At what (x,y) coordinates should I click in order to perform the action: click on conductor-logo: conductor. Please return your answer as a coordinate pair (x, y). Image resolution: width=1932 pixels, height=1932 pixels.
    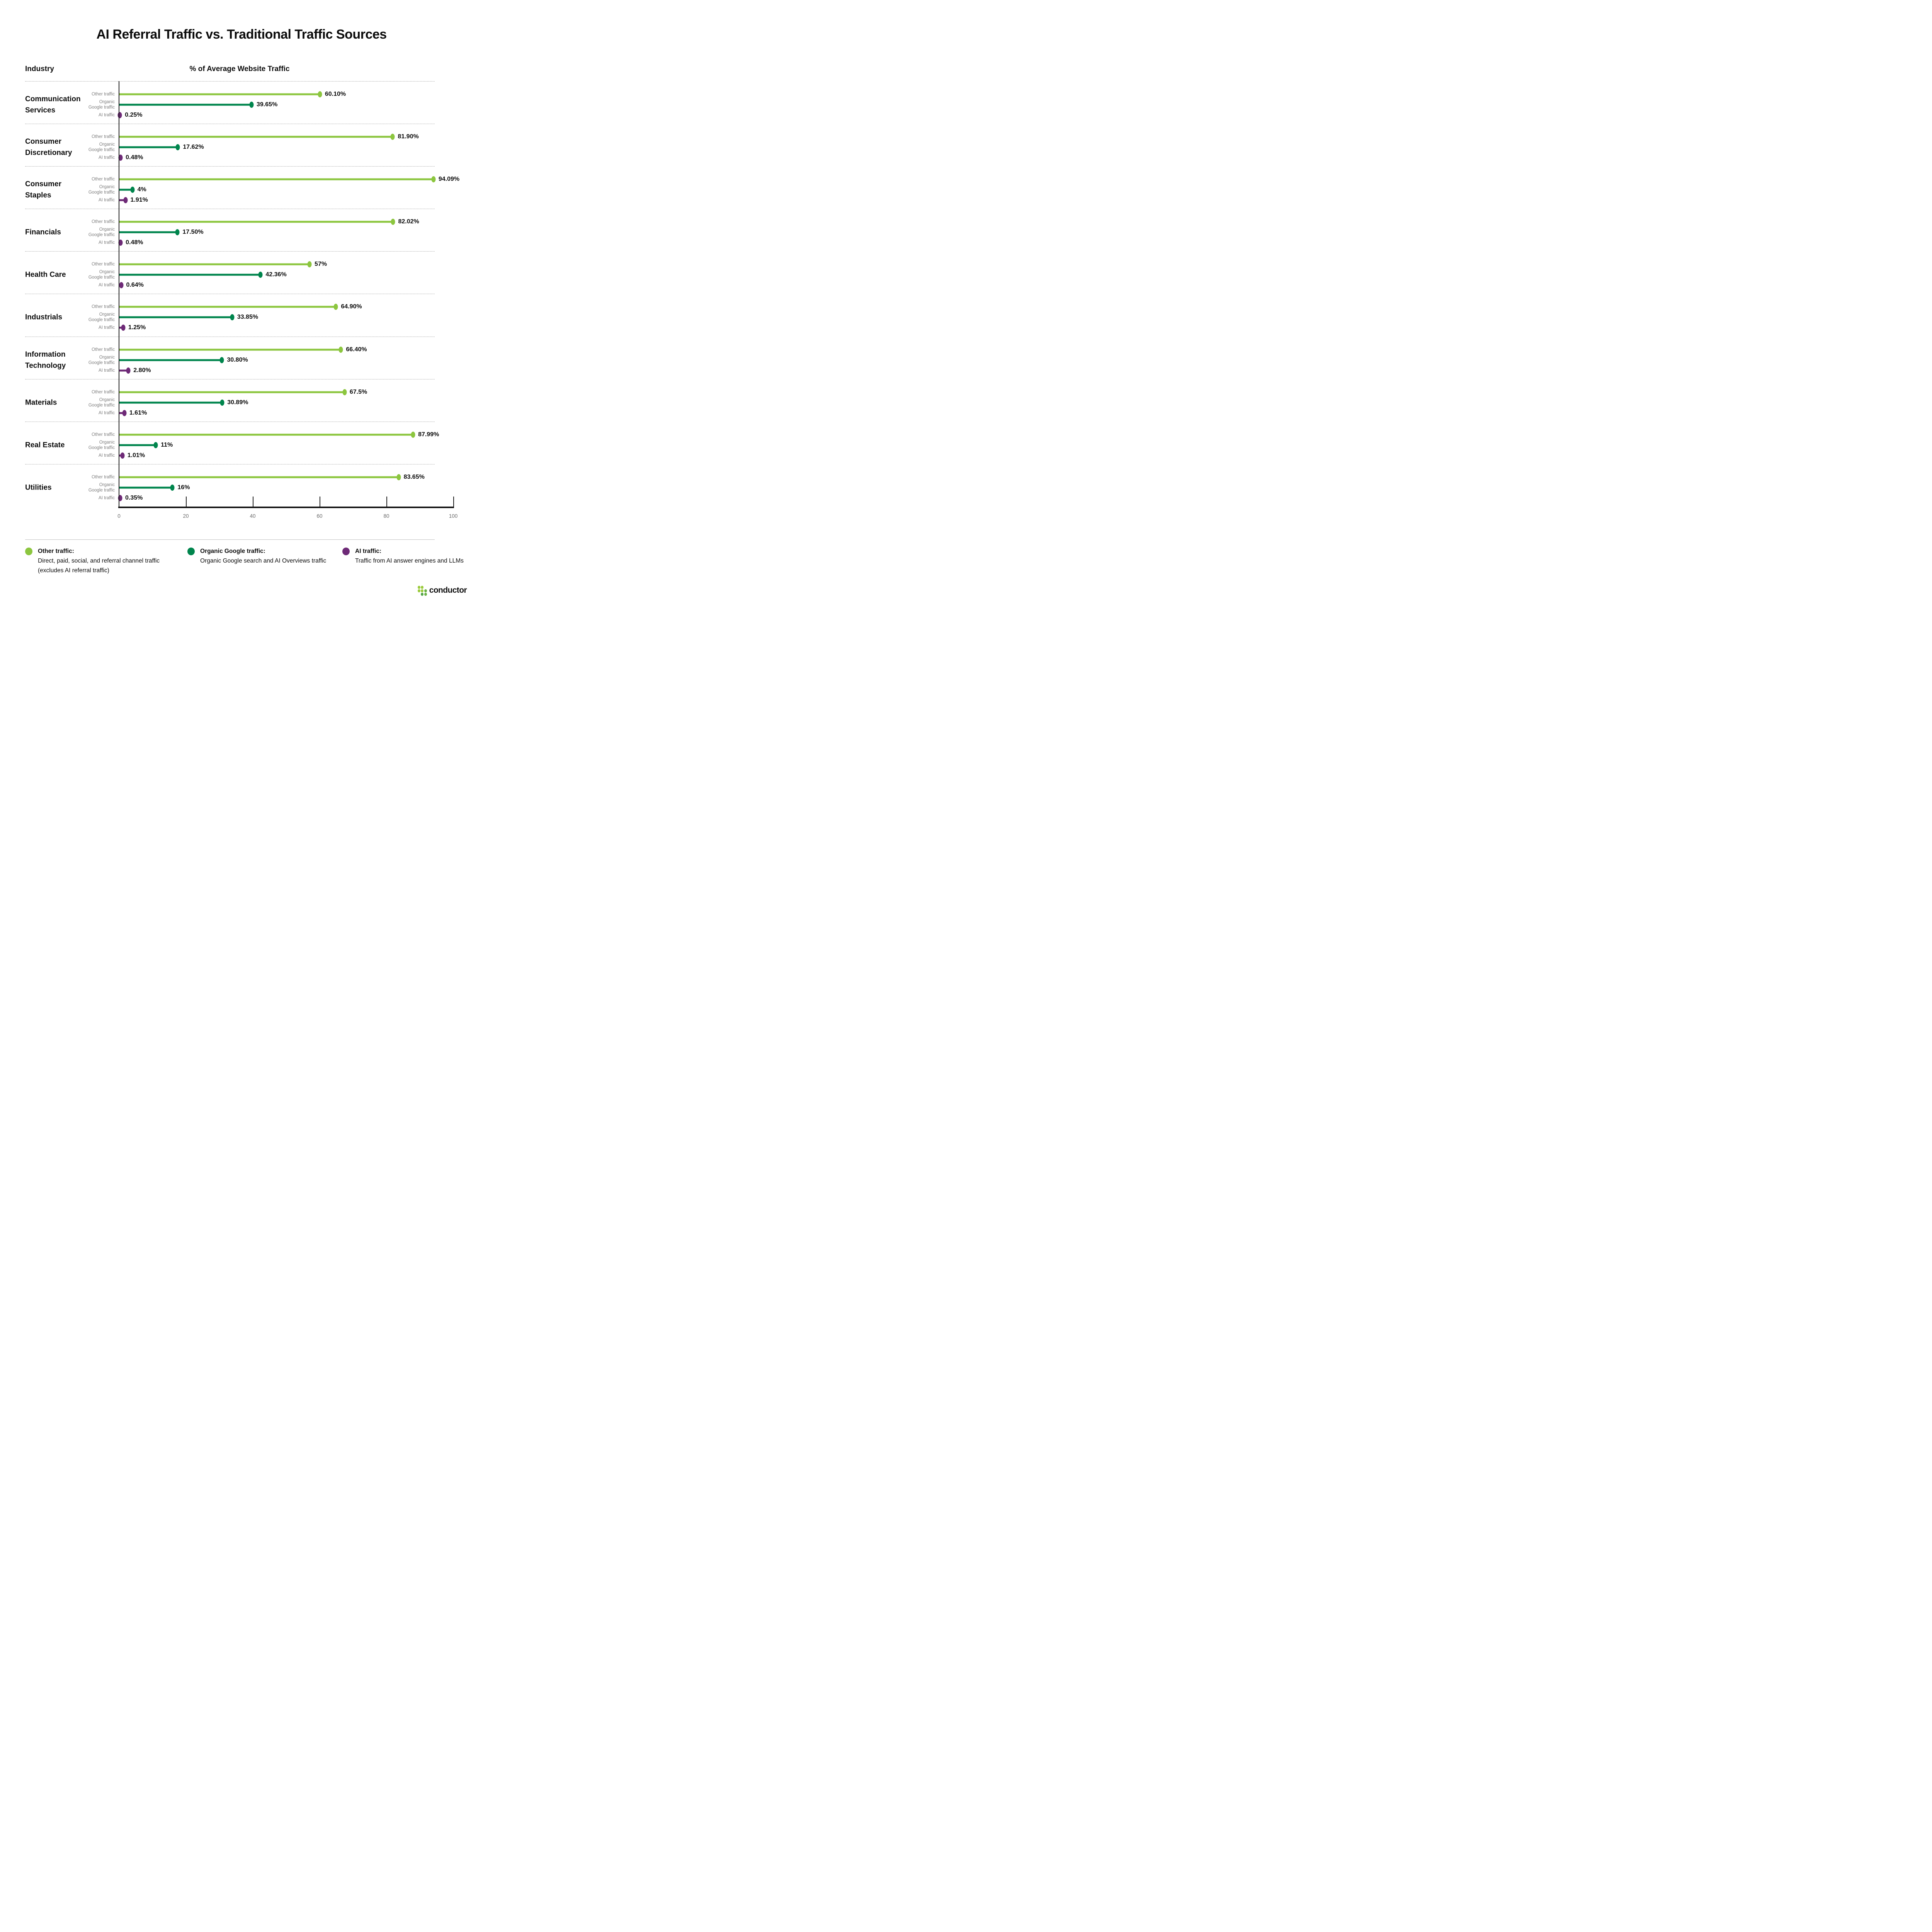
    Looking at the image, I should click on (442, 590).